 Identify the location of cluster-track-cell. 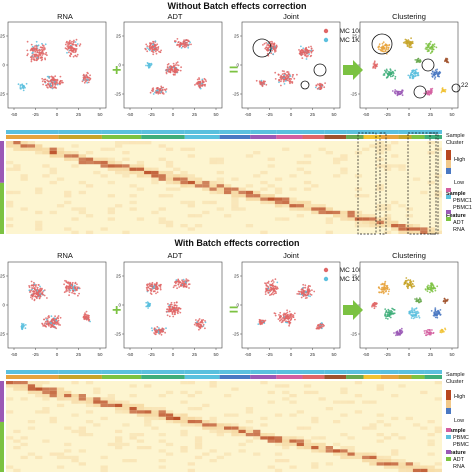
(32, 377).